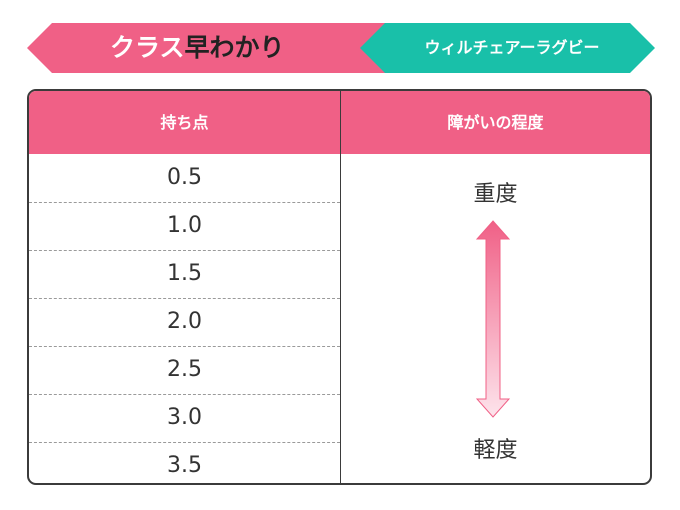 This screenshot has width=680, height=510. Describe the element at coordinates (147, 47) in the screenshot. I see `title-prefix: クラス` at that location.